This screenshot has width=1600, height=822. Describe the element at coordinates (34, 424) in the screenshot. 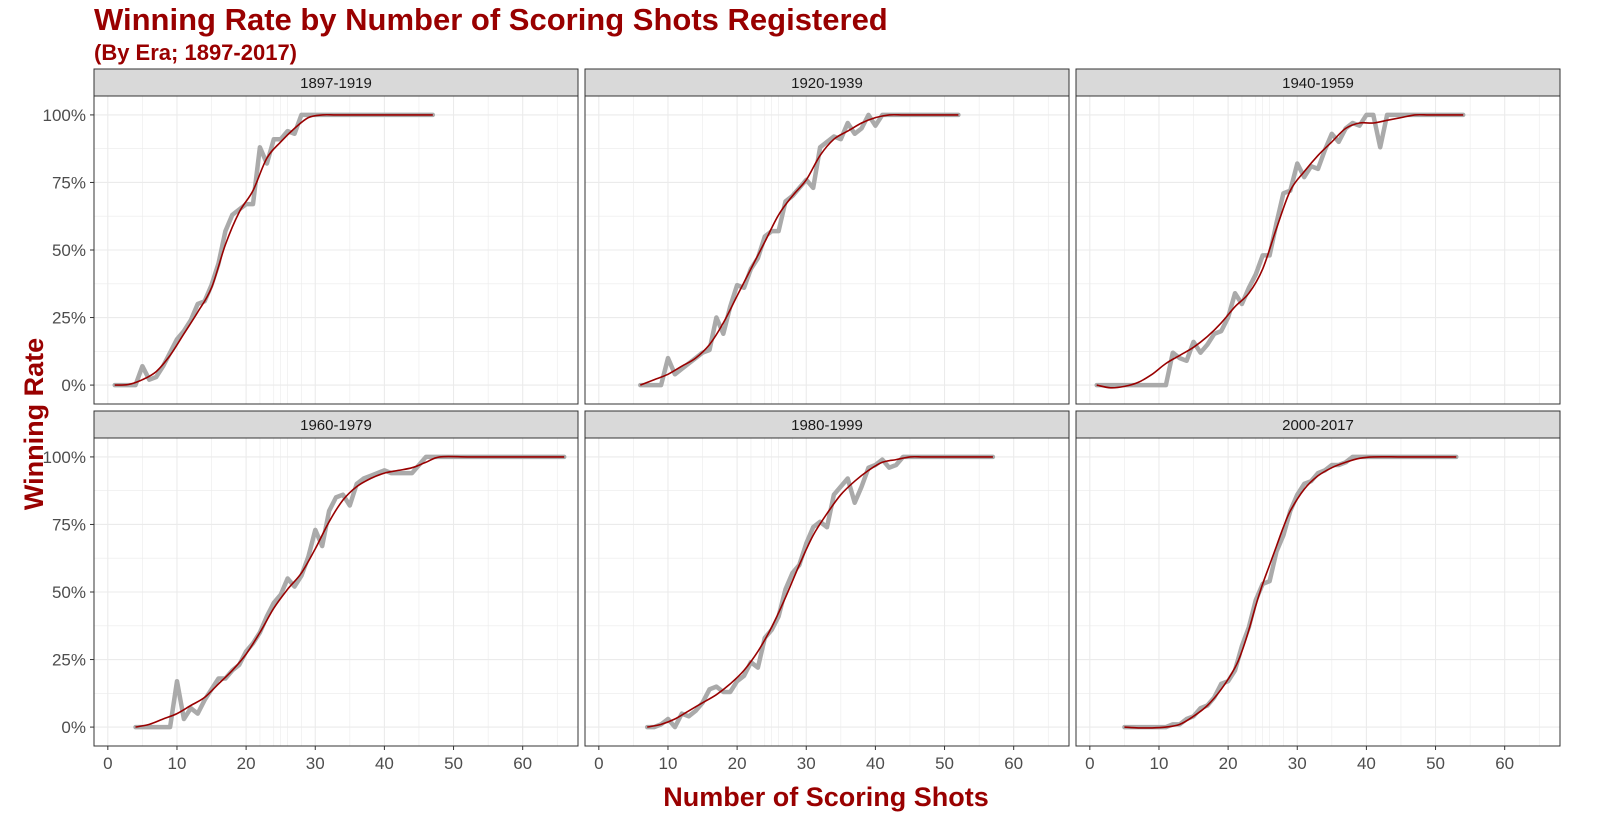

I see `y-axis-label: Winning Rate` at that location.